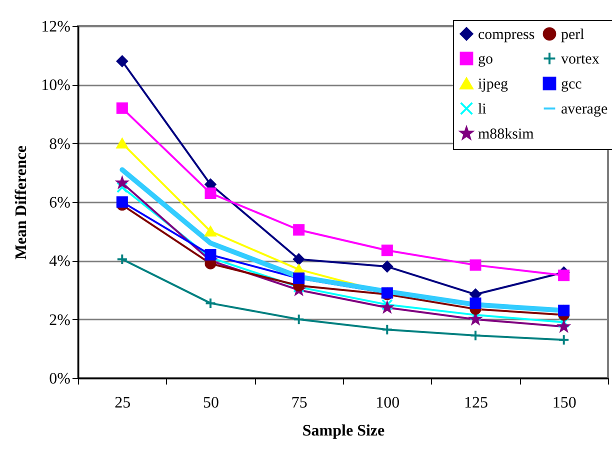 The width and height of the screenshot is (612, 460). Describe the element at coordinates (211, 403) in the screenshot. I see `x-tick-label: 50` at that location.